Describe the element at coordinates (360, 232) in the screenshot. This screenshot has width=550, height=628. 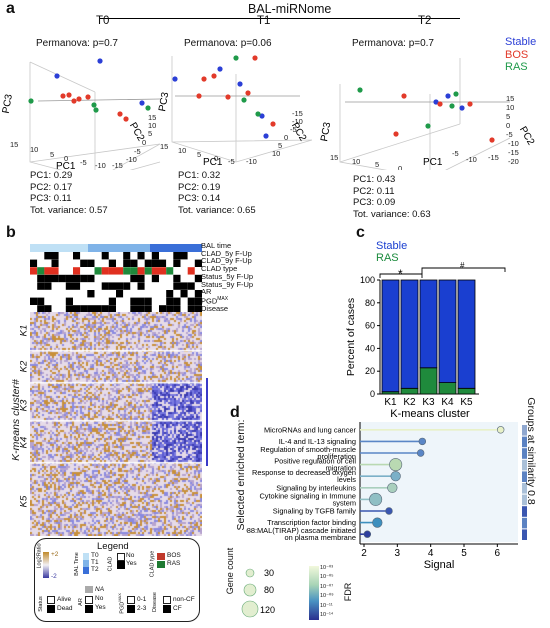
I see `panel-letter-c: c` at that location.